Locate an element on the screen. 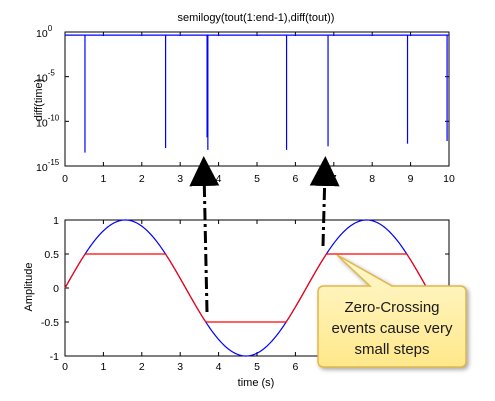  bottom-y-tick-label: 0.5 is located at coordinates (51, 255).